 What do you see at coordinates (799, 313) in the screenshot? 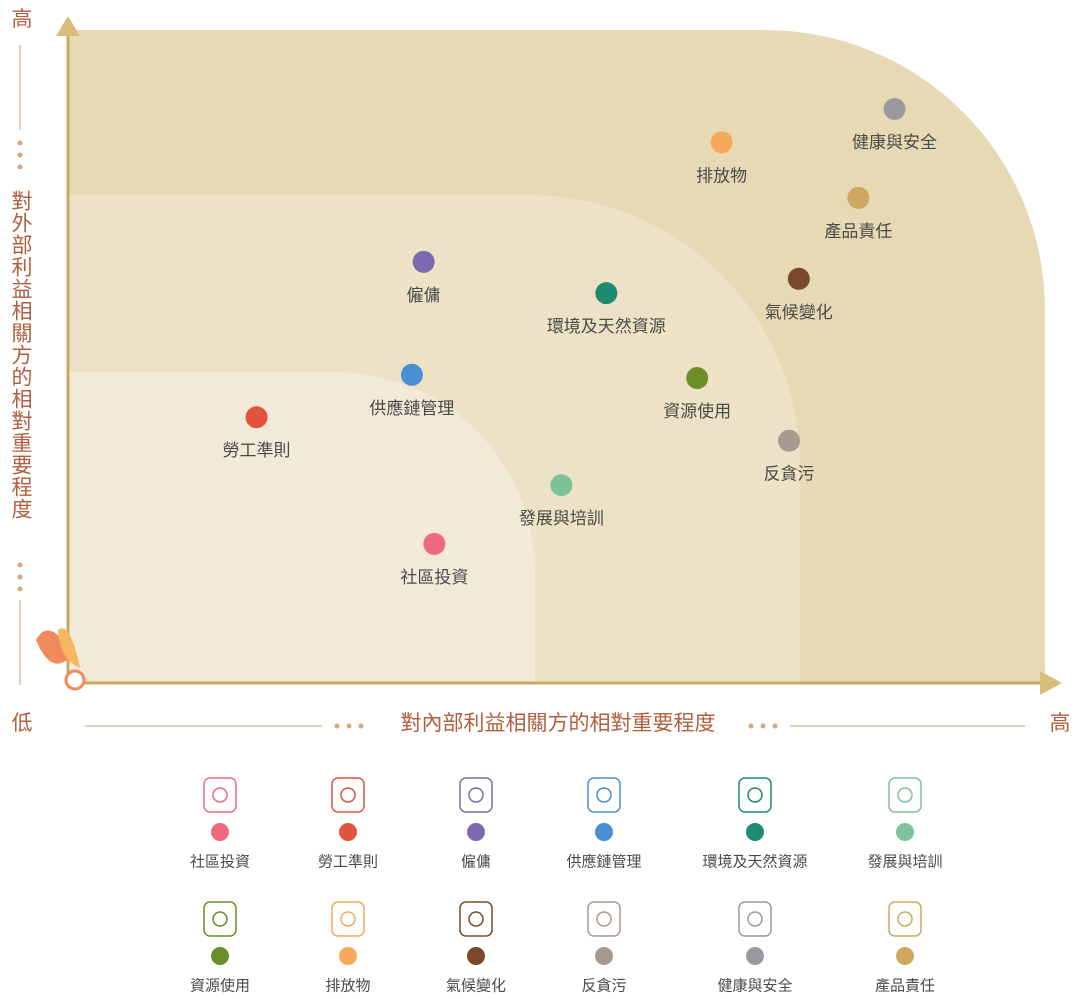
I see `point-label: 氣候變化` at bounding box center [799, 313].